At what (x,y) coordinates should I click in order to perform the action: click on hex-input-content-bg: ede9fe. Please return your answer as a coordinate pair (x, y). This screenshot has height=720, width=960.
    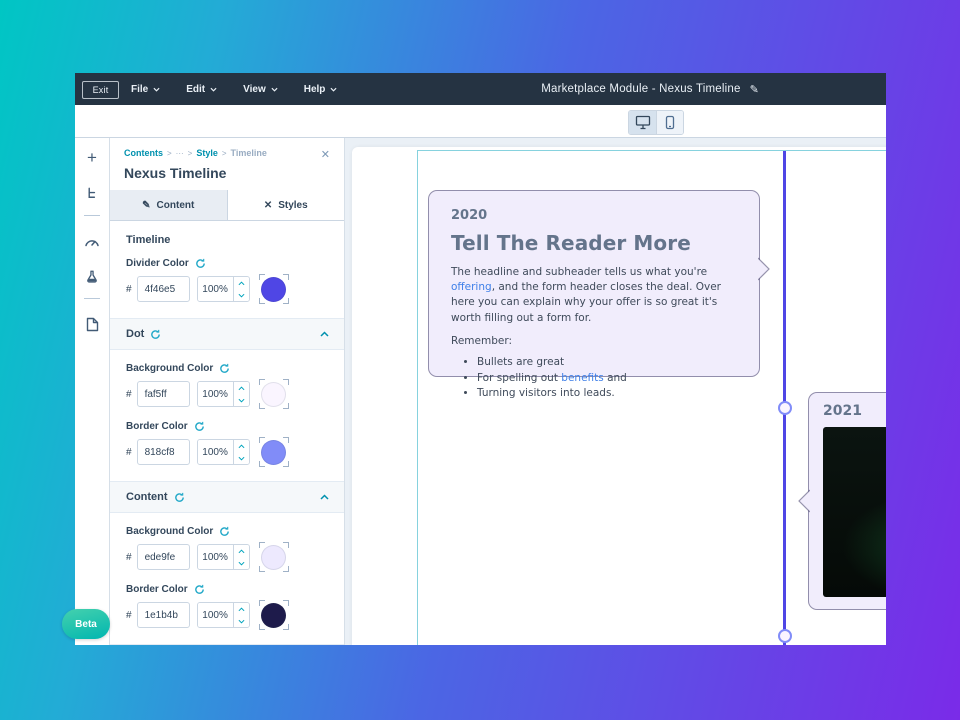
    Looking at the image, I should click on (163, 557).